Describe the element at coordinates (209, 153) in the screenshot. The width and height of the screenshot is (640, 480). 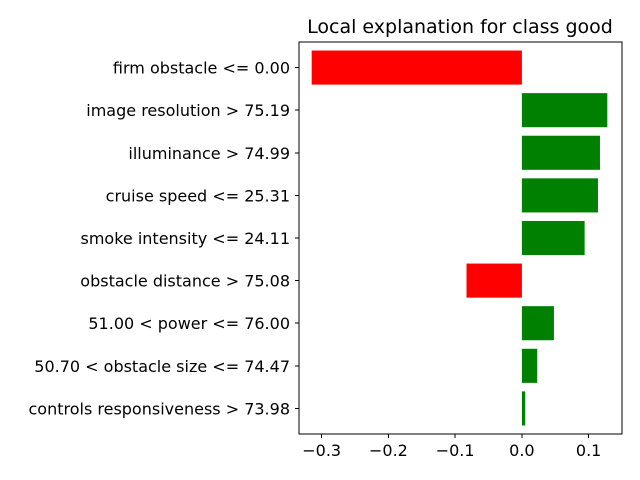
I see `y-tick-label: illuminance > 74.99` at that location.